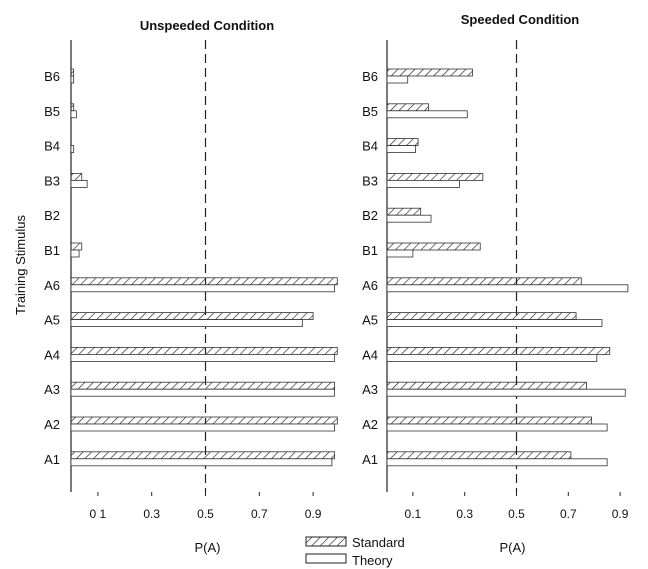 The height and width of the screenshot is (569, 648). I want to click on legend-standard-label: Standard, so click(378, 542).